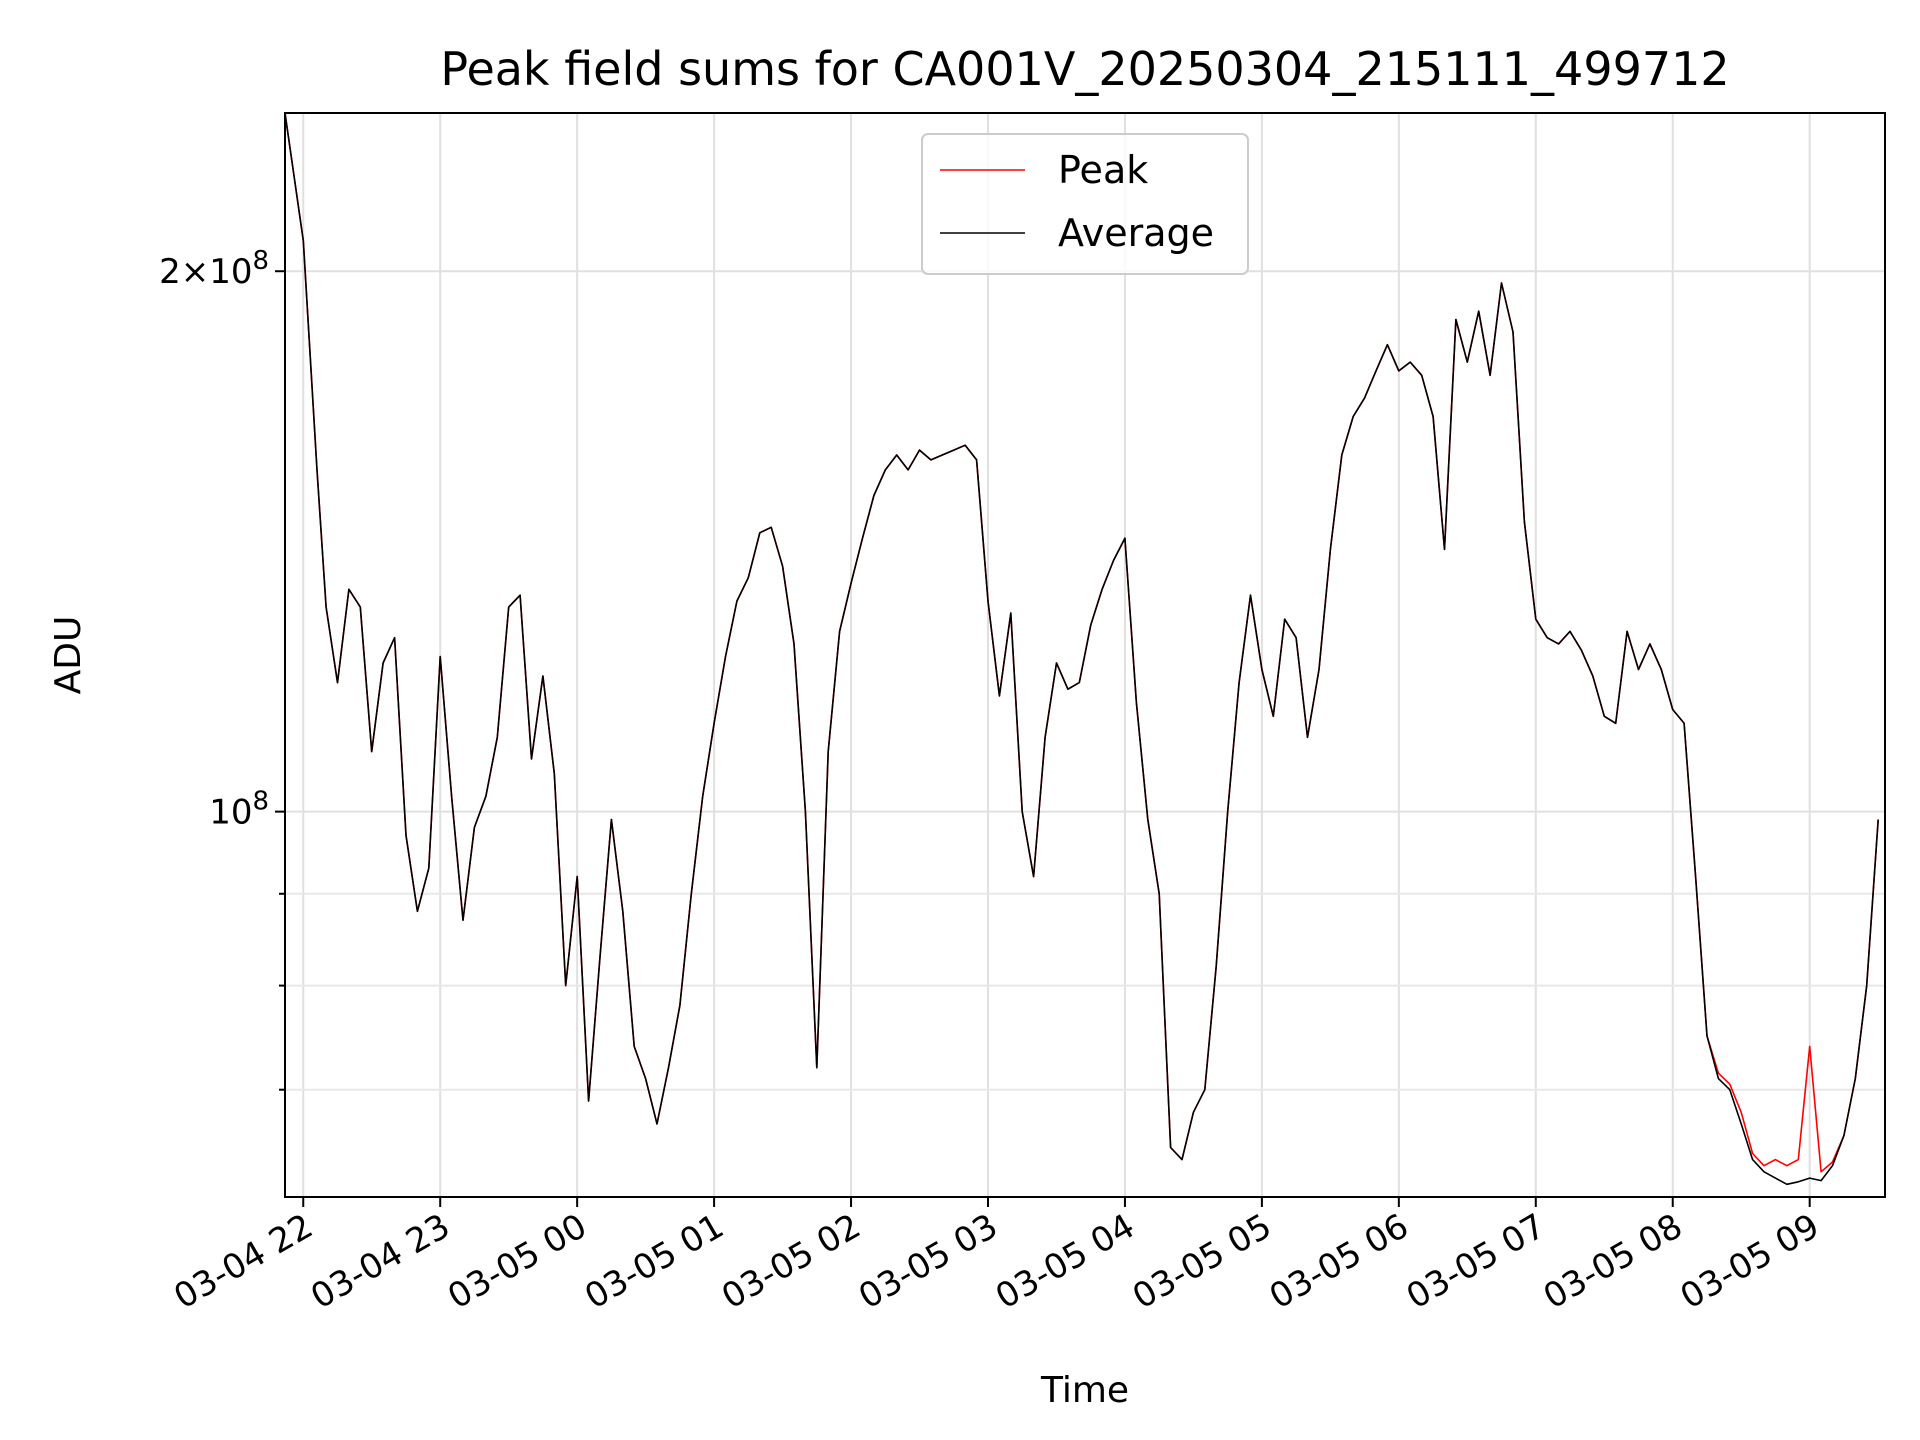 This screenshot has width=1920, height=1440. Describe the element at coordinates (239, 810) in the screenshot. I see `y-tick-label: 108` at that location.